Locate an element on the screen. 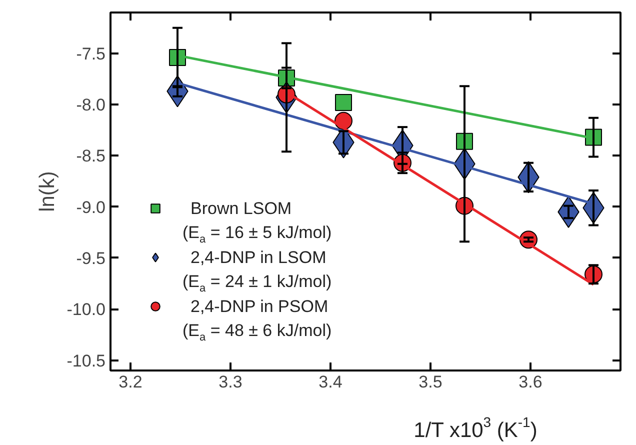 The height and width of the screenshot is (445, 636). point is located at coordinates (343, 103).